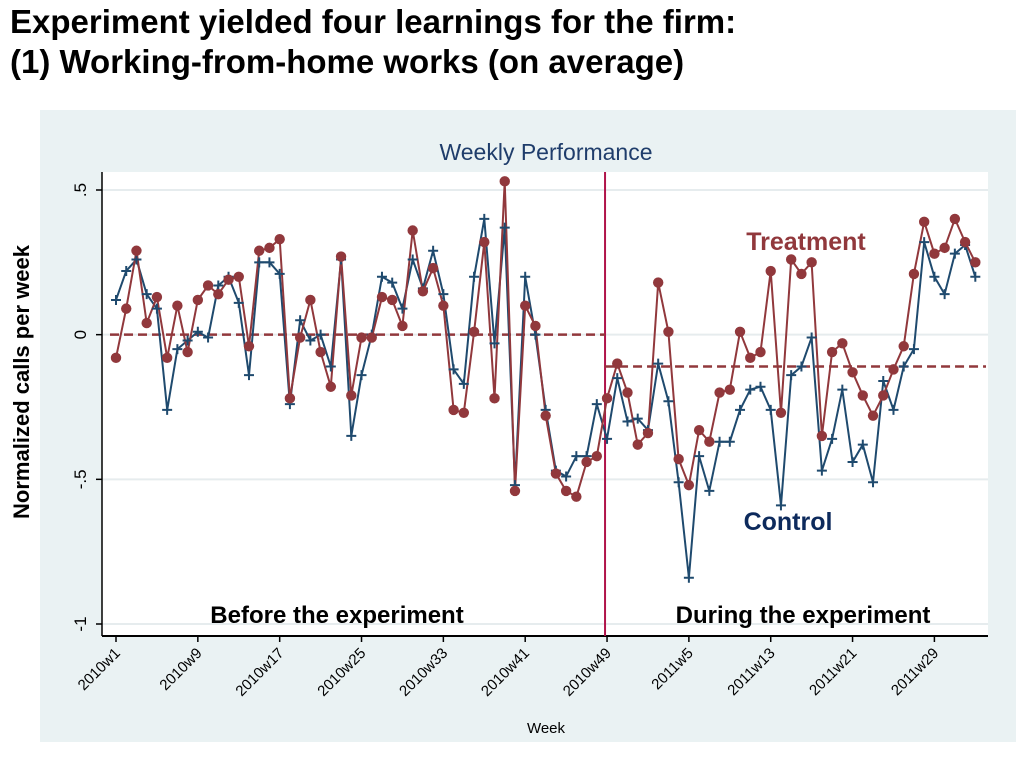  Describe the element at coordinates (587, 672) in the screenshot. I see `x-tick-label: 2010w49` at that location.